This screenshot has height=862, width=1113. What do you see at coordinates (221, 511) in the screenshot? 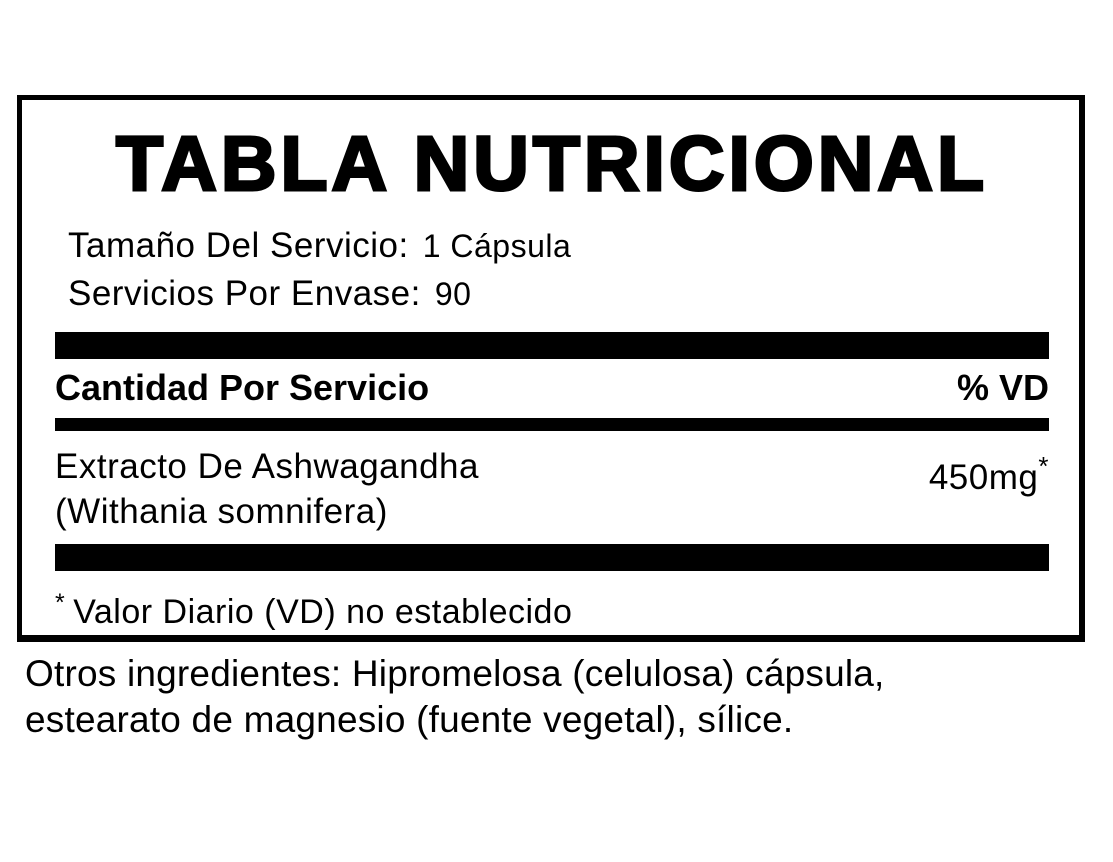
I see `nutrient-name-line2: (Withania somnifera)` at bounding box center [221, 511].